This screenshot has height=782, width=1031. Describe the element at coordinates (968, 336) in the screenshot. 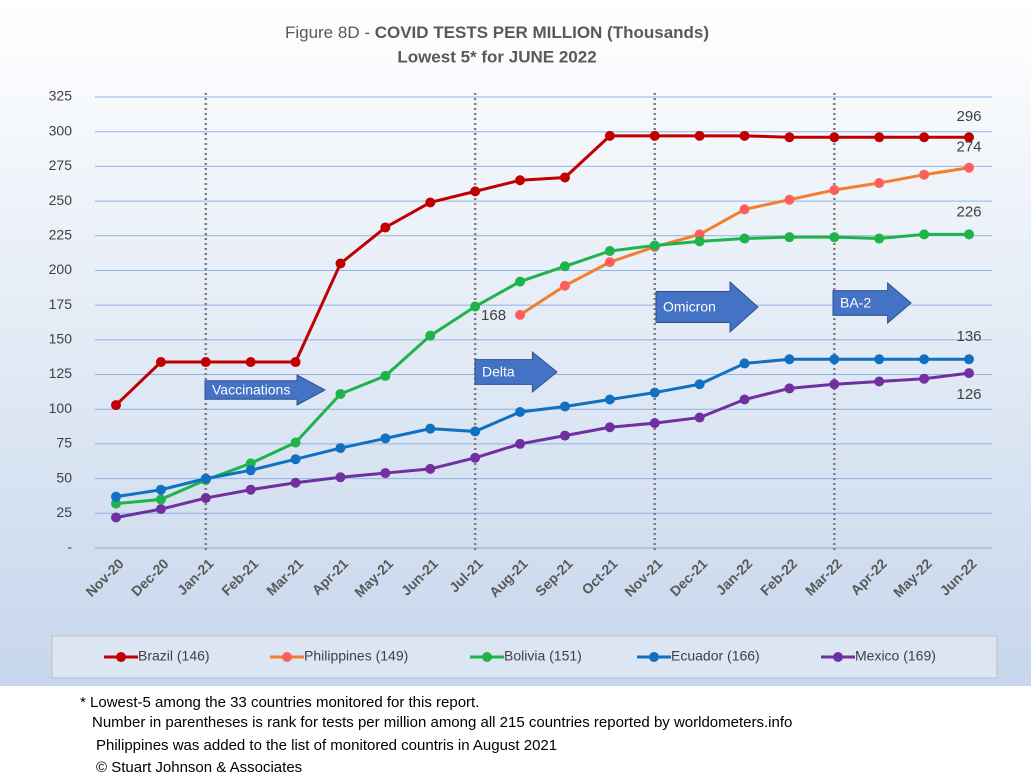

I see `value-label: 136` at that location.